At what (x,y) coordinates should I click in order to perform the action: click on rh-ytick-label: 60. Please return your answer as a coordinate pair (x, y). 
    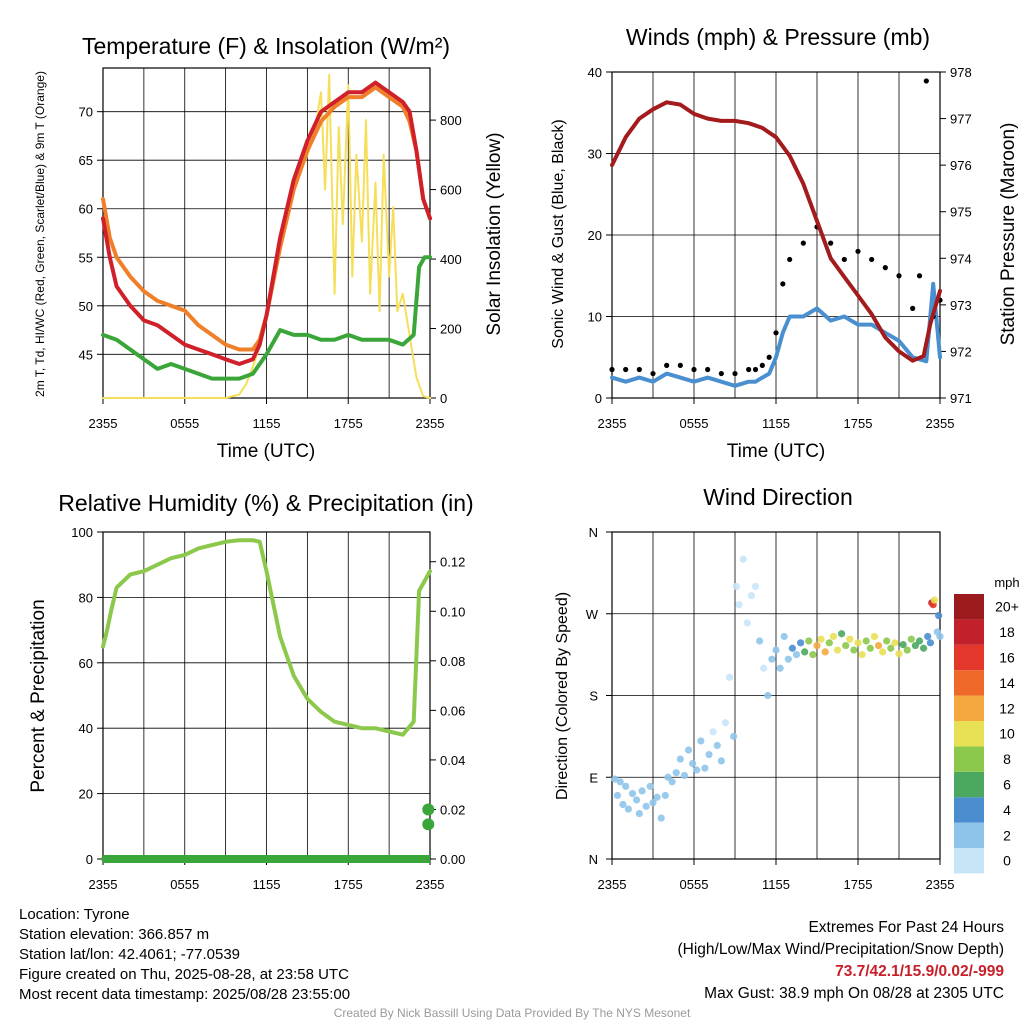
    Looking at the image, I should click on (86, 663).